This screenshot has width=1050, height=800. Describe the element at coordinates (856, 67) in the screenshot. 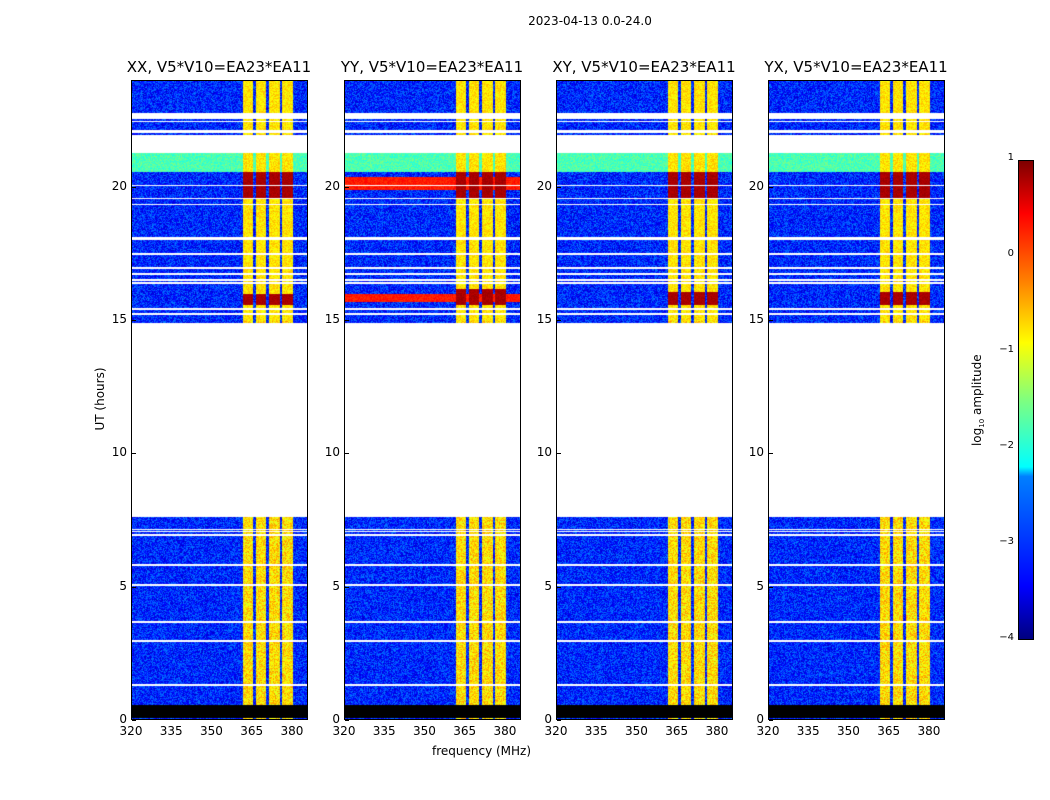

I see `panel-title: YX, V5*V10=EA23*EA11` at that location.